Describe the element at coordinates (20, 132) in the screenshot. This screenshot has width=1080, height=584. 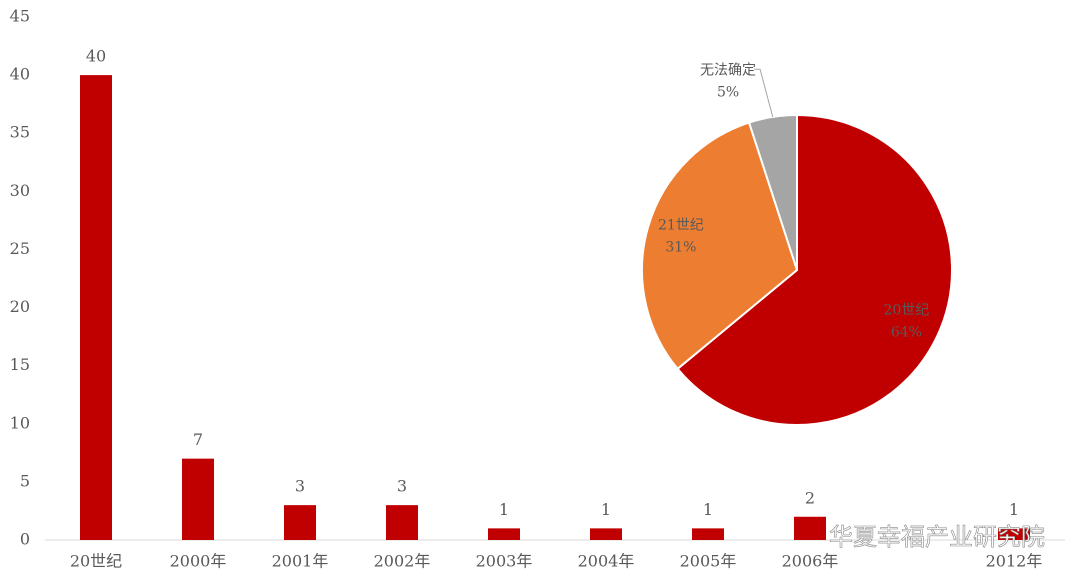
I see `y-tick-label: 35` at that location.